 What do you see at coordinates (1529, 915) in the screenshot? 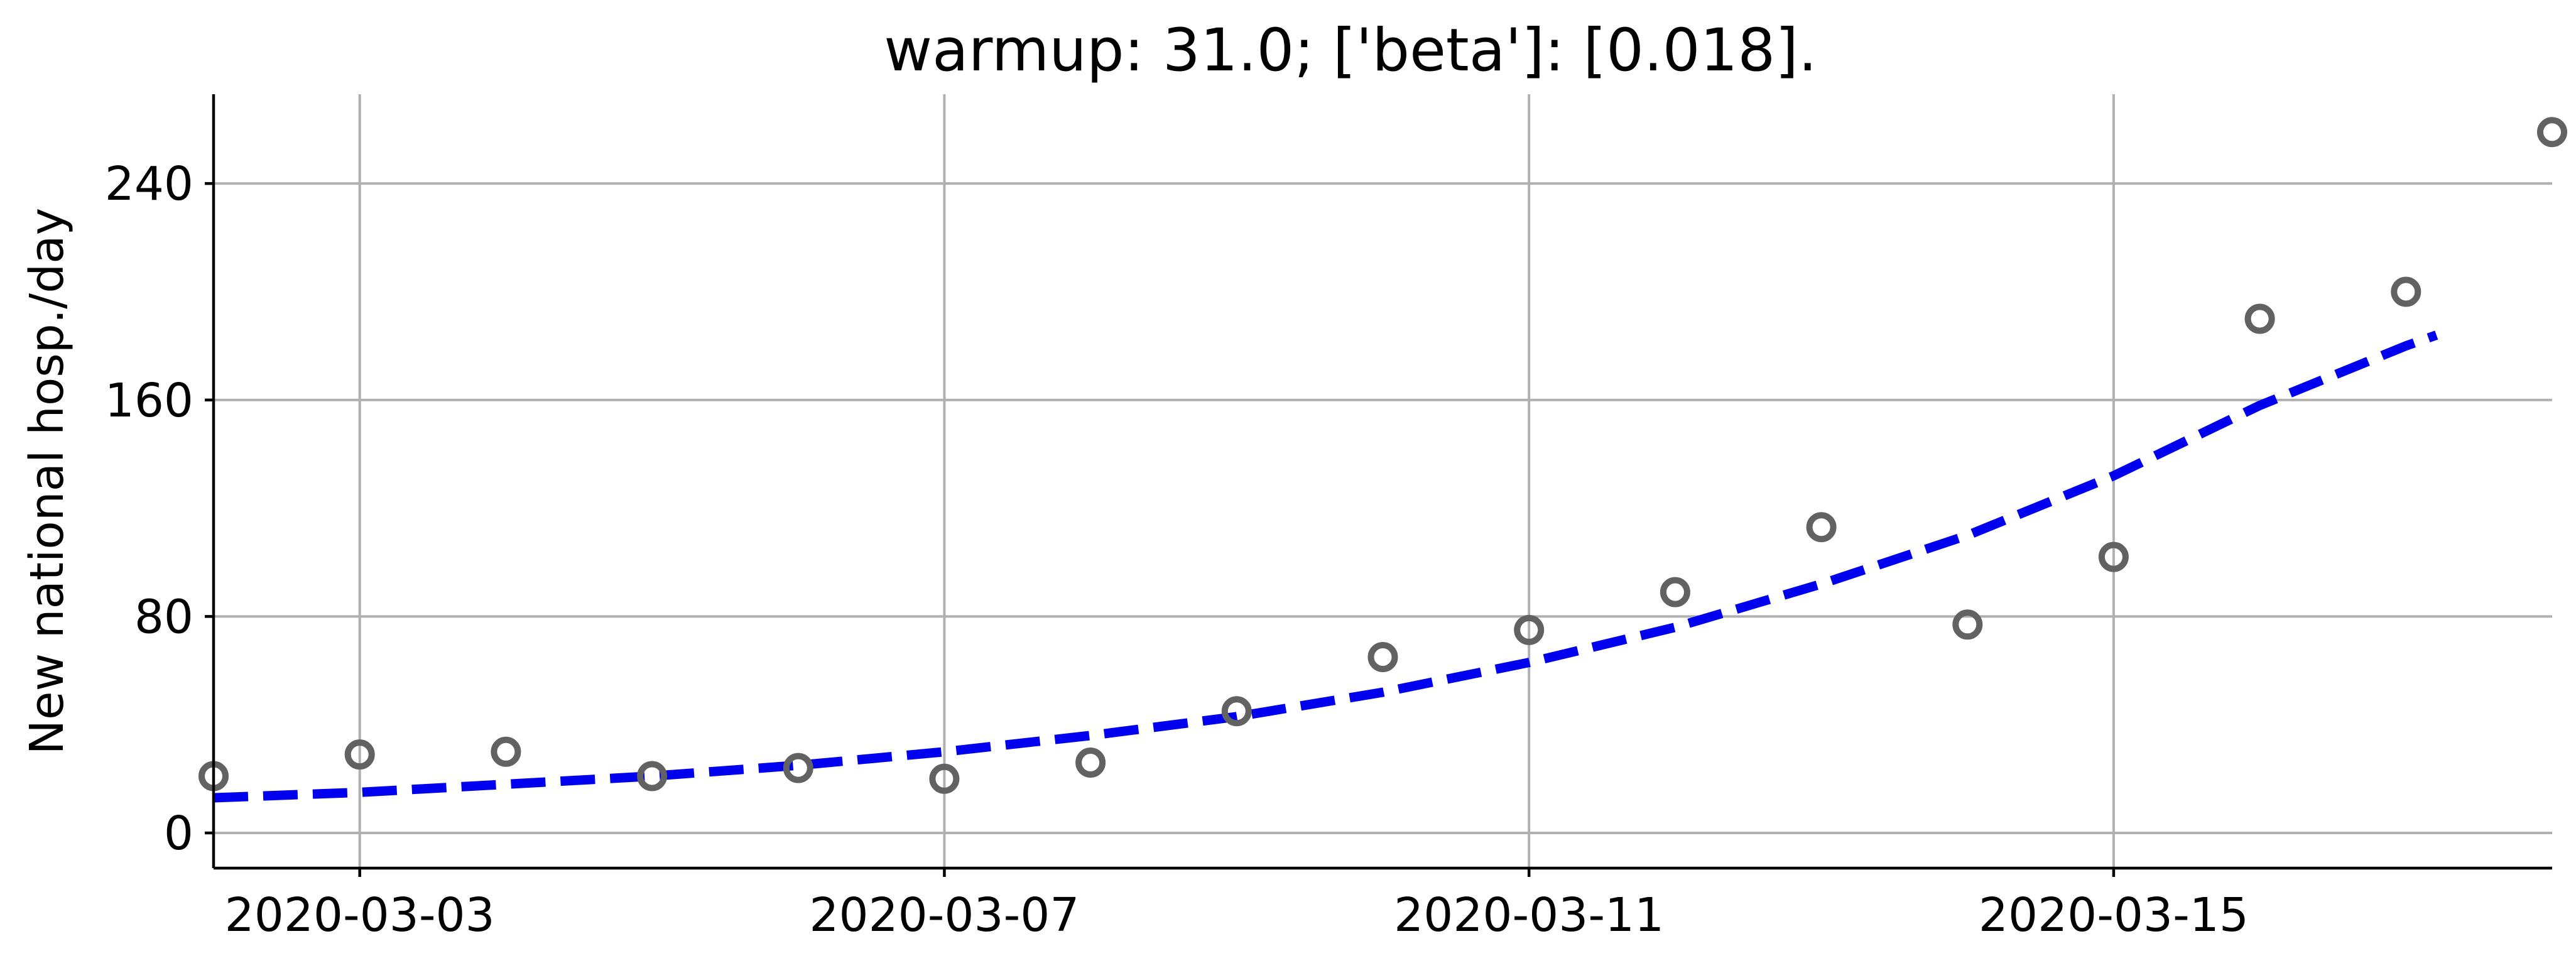
I see `x-tick-label: 2020-03-11` at bounding box center [1529, 915].